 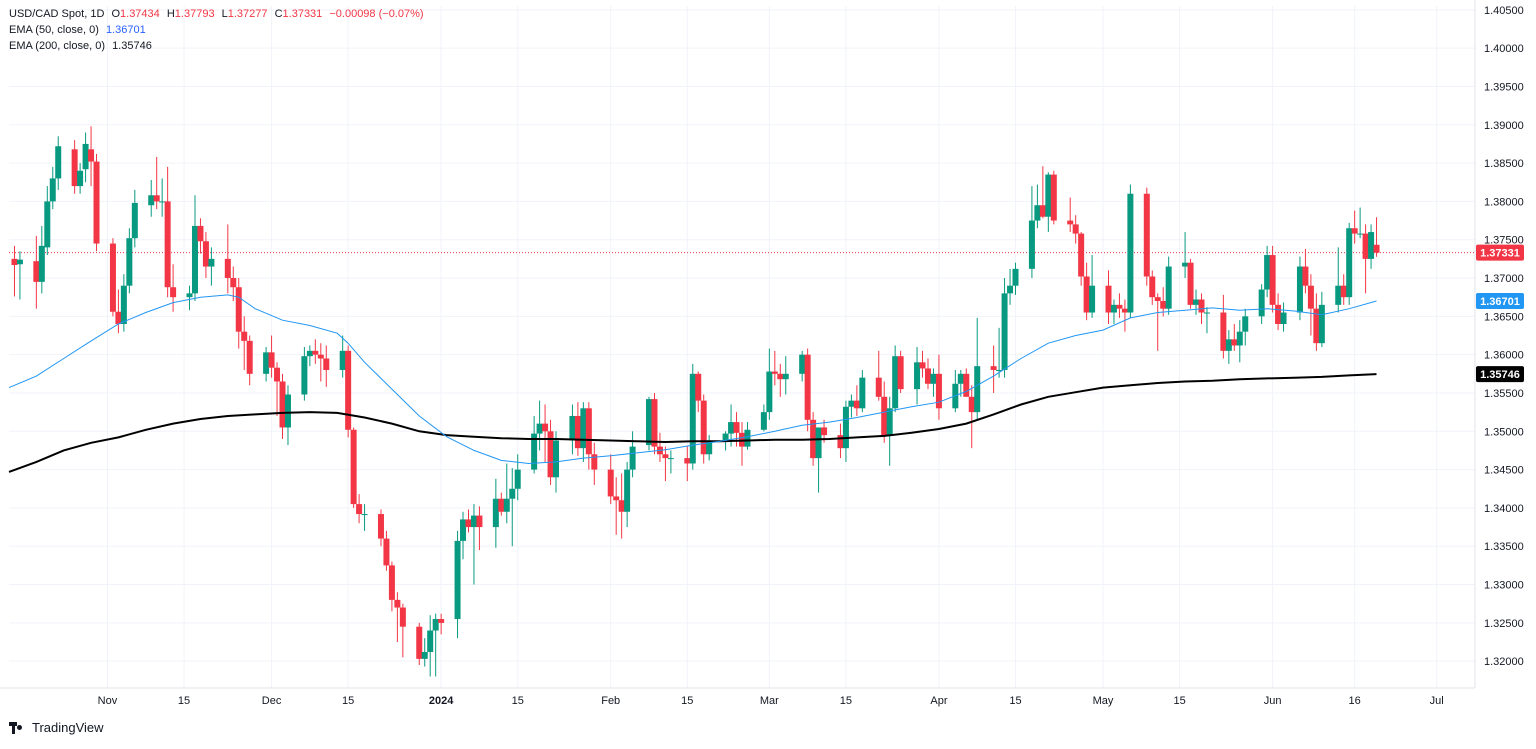 I want to click on y-tick-label: 1.39500, so click(x=1504, y=87).